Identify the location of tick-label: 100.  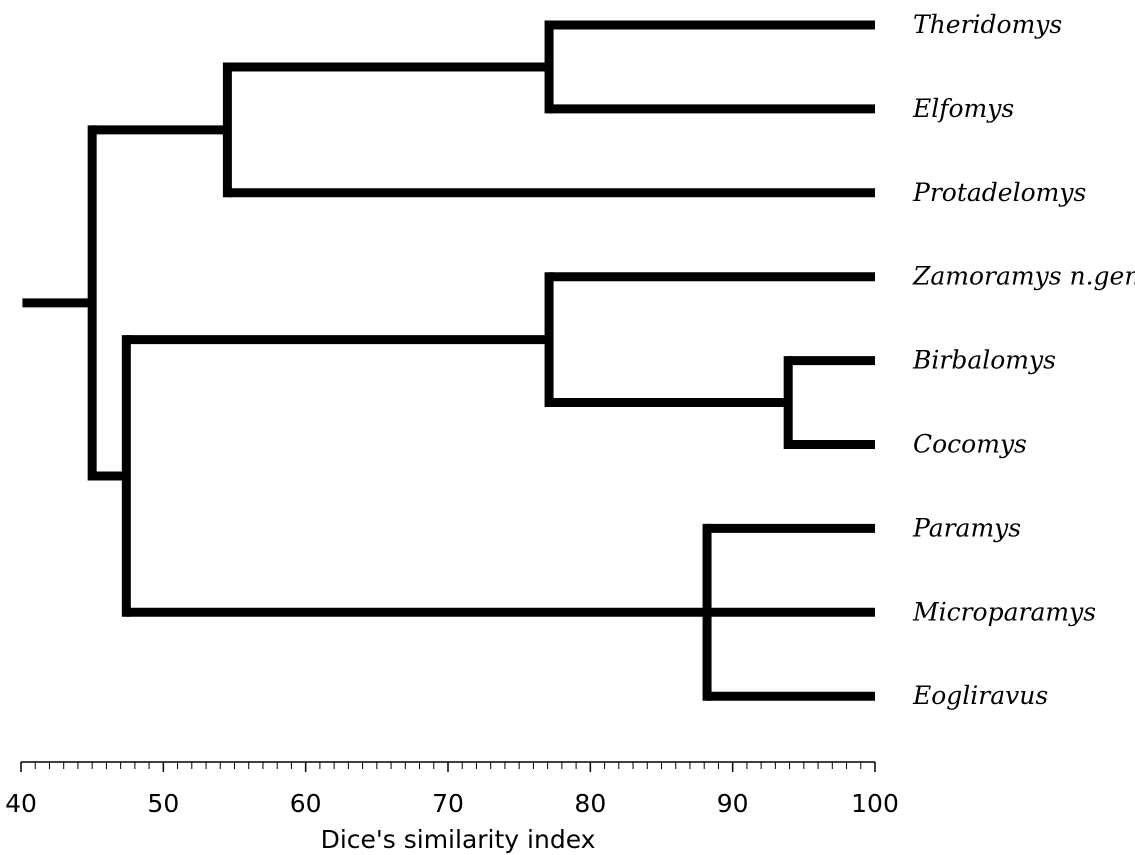
(875, 803).